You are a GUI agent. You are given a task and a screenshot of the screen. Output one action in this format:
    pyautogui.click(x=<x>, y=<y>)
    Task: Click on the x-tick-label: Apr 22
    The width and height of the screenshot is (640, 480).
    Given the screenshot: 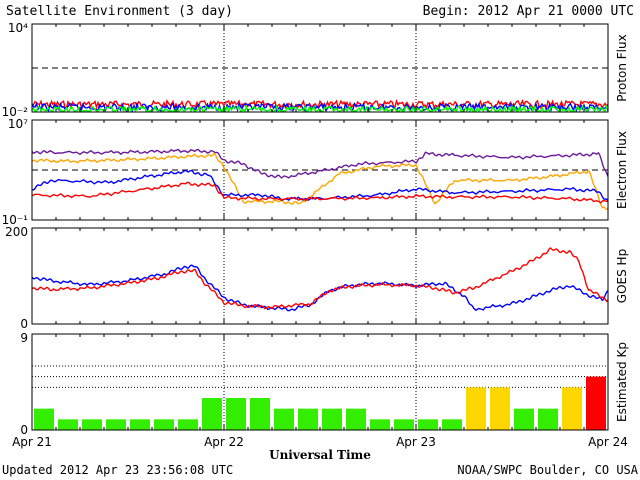 What is the action you would take?
    pyautogui.click(x=224, y=442)
    